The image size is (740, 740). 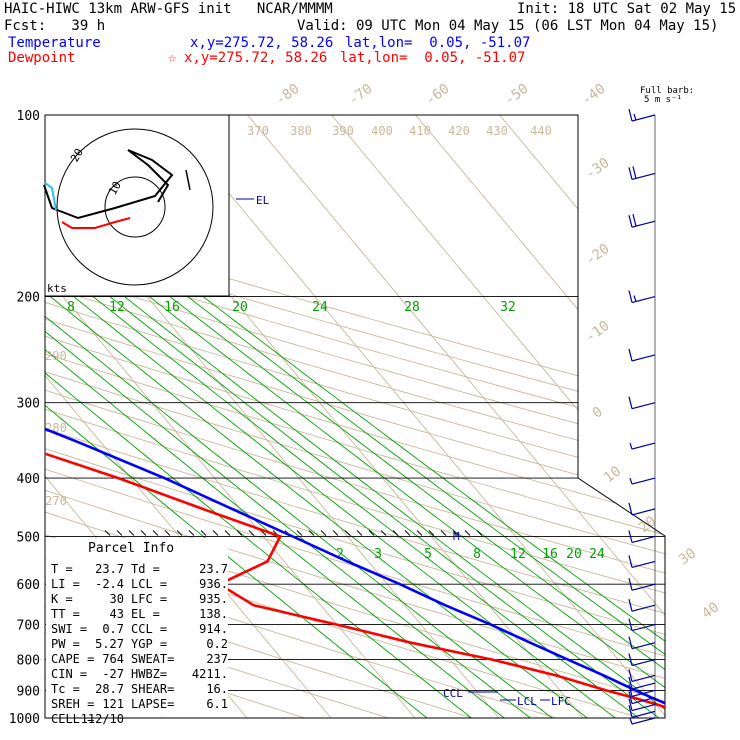 I want to click on isotherm-label: -10, so click(x=598, y=332).